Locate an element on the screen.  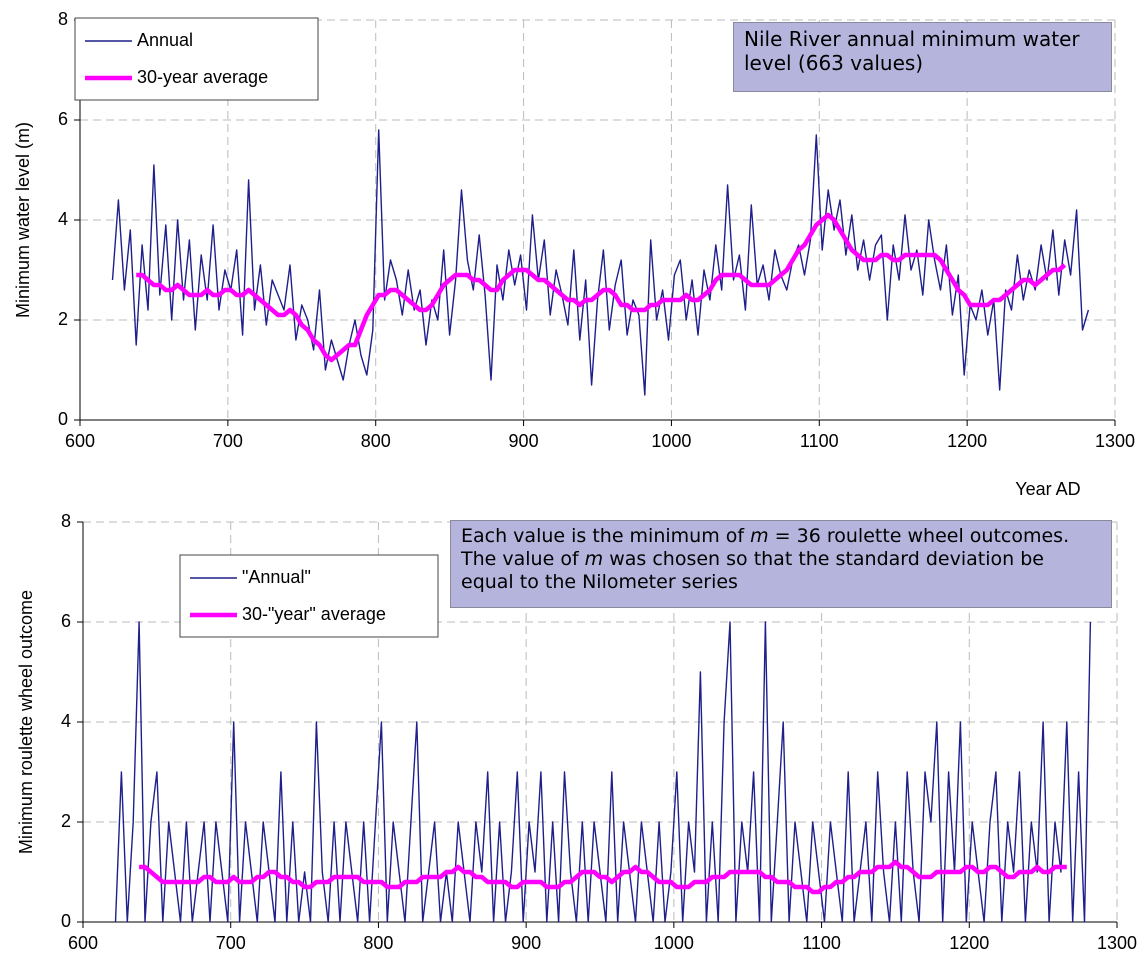
legend-label: "Annual" is located at coordinates (276, 577).